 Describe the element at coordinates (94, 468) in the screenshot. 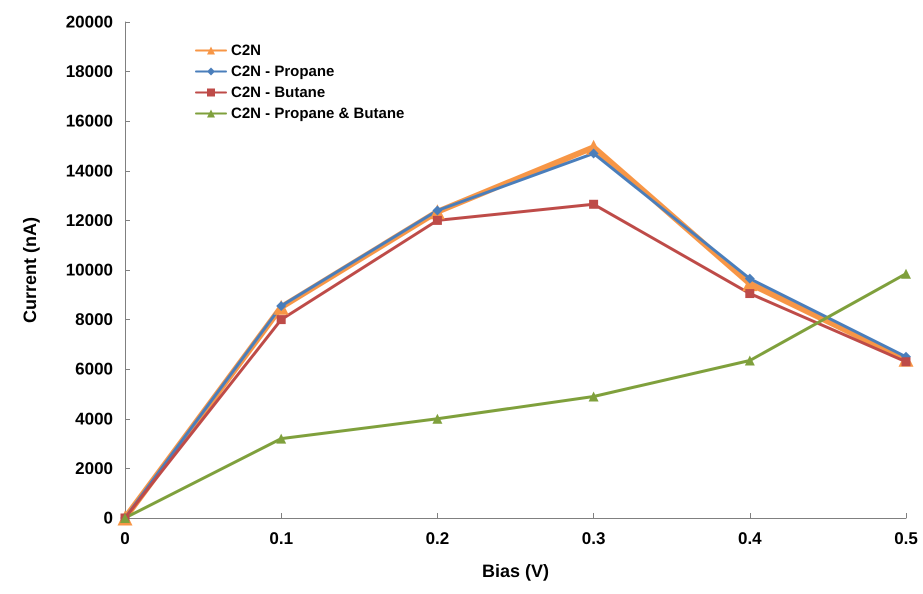

I see `y-tick-label: 2000` at that location.